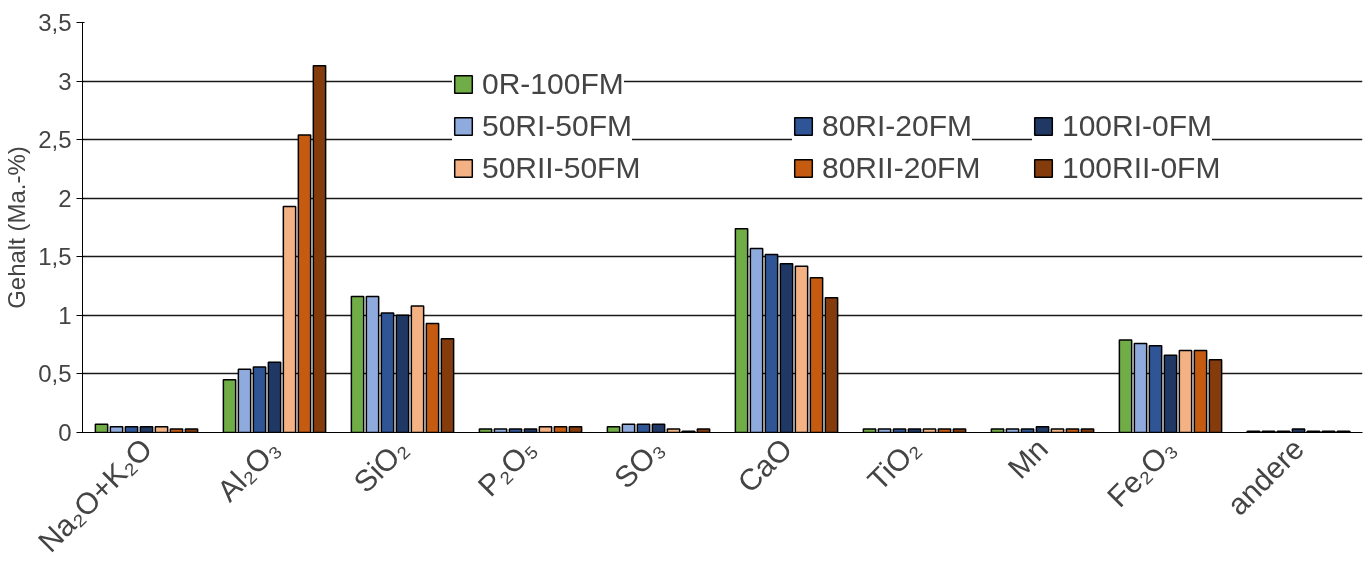 Image resolution: width=1367 pixels, height=572 pixels. I want to click on y-tick-label: 0,5, so click(55, 374).